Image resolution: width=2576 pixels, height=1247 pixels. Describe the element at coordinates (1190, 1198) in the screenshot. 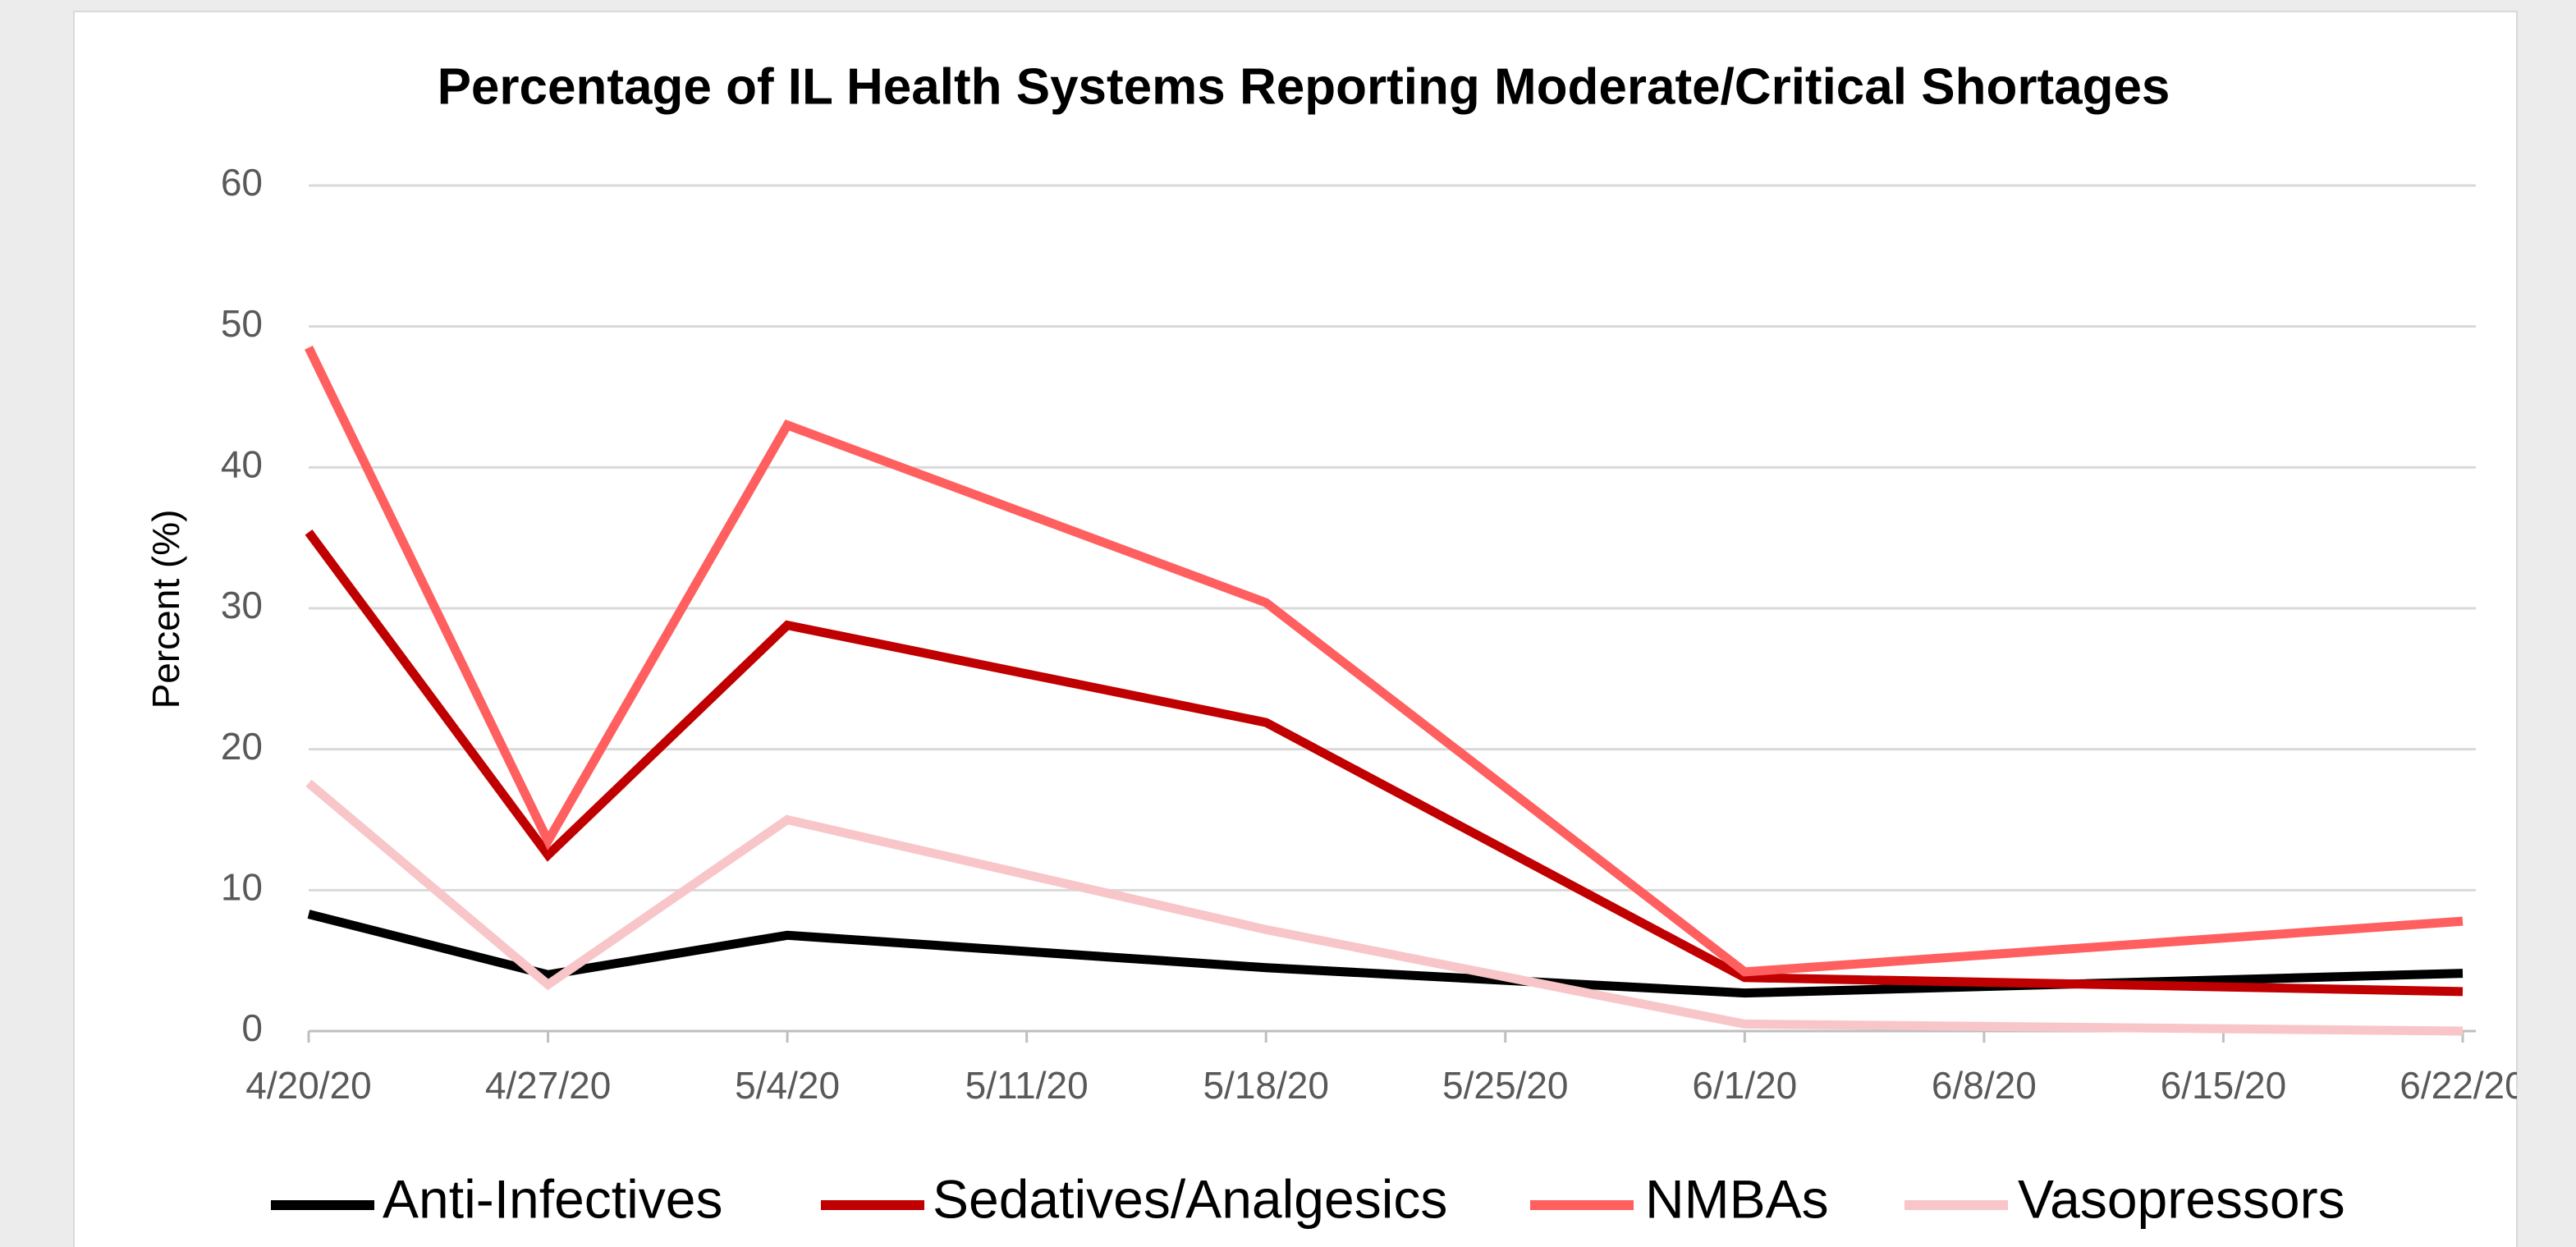

I see `legend-label: Sedatives/Analgesics` at that location.